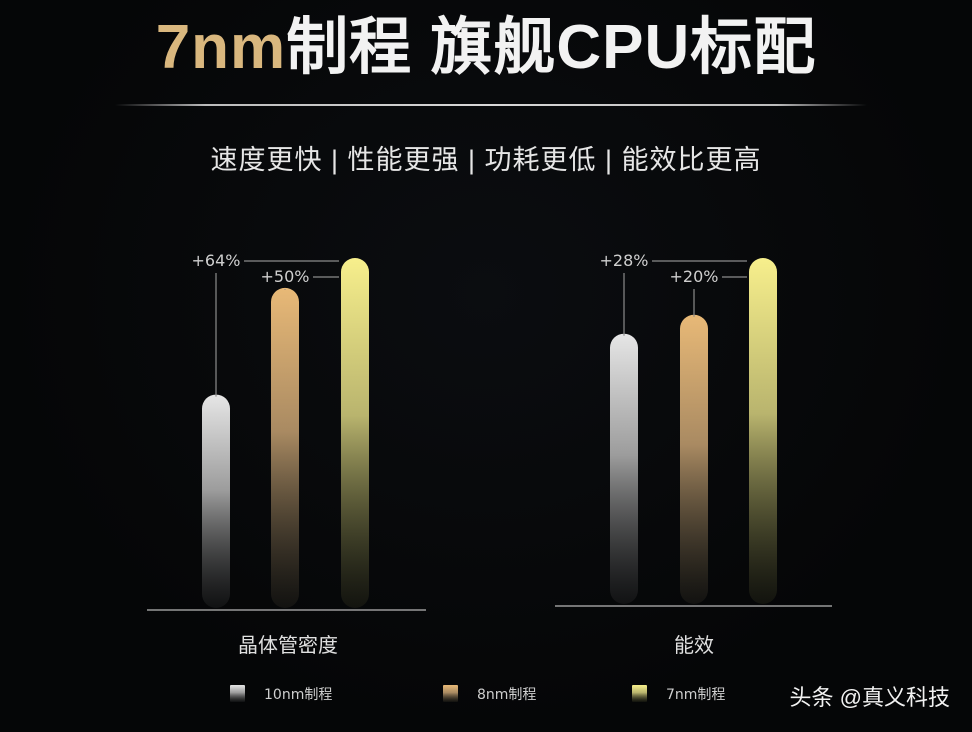 Image resolution: width=972 pixels, height=732 pixels. What do you see at coordinates (551, 47) in the screenshot?
I see `title-rest: 制程 旗舰CPU标配` at bounding box center [551, 47].